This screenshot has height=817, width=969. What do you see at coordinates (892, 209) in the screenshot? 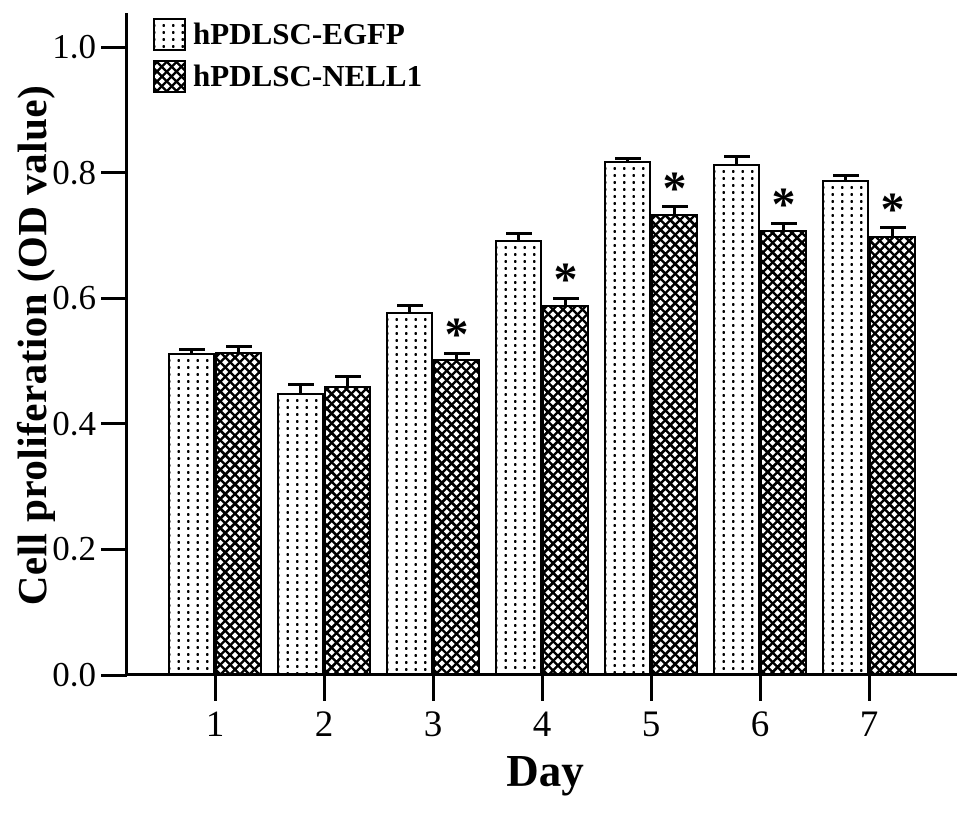
I see `significance-asterisk-day7: *` at bounding box center [892, 209].